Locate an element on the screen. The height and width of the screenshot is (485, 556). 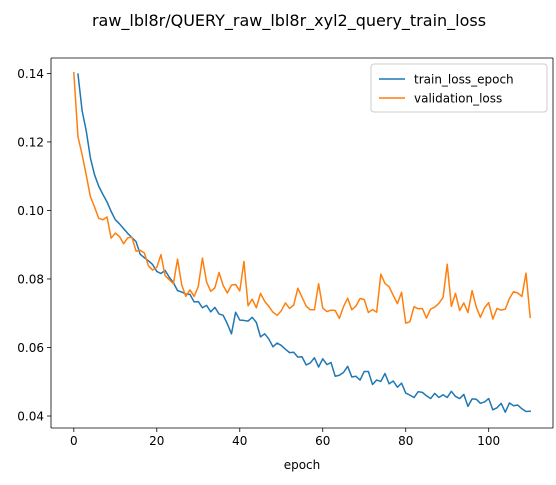
y-tick-label: 0.06 is located at coordinates (30, 348).